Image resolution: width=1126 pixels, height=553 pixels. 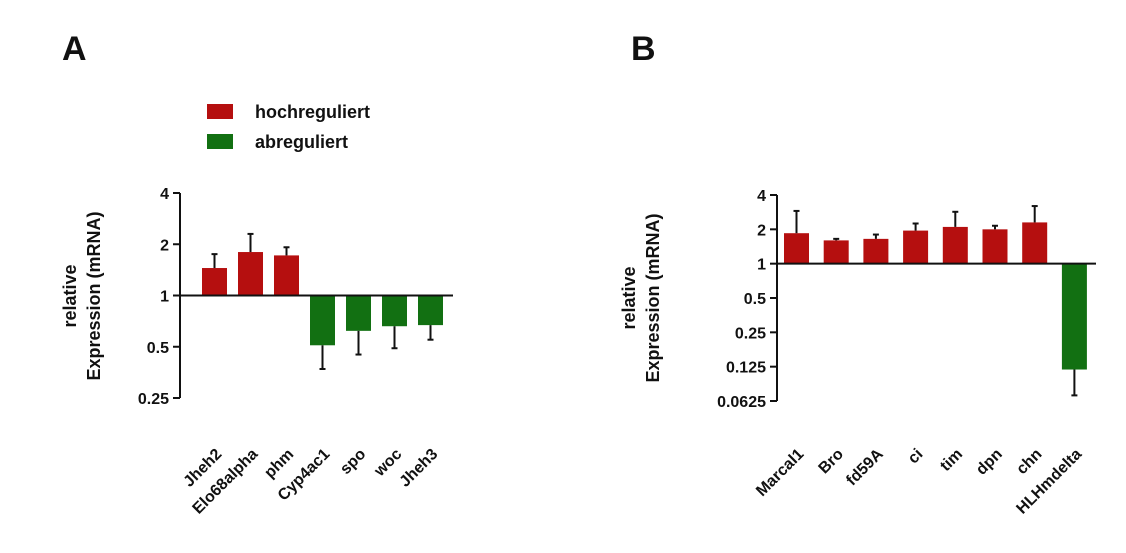 I want to click on bar-hlhmdelta, so click(x=1074, y=316).